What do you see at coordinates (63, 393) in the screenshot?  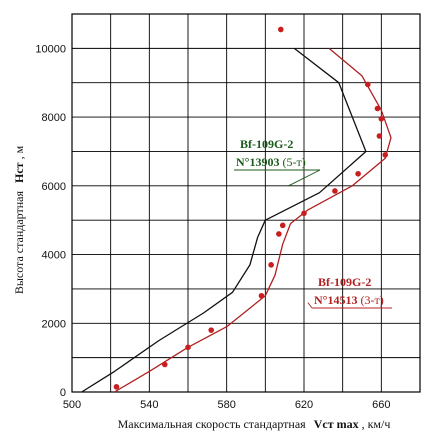 I see `y-tick-label: 0` at bounding box center [63, 393].